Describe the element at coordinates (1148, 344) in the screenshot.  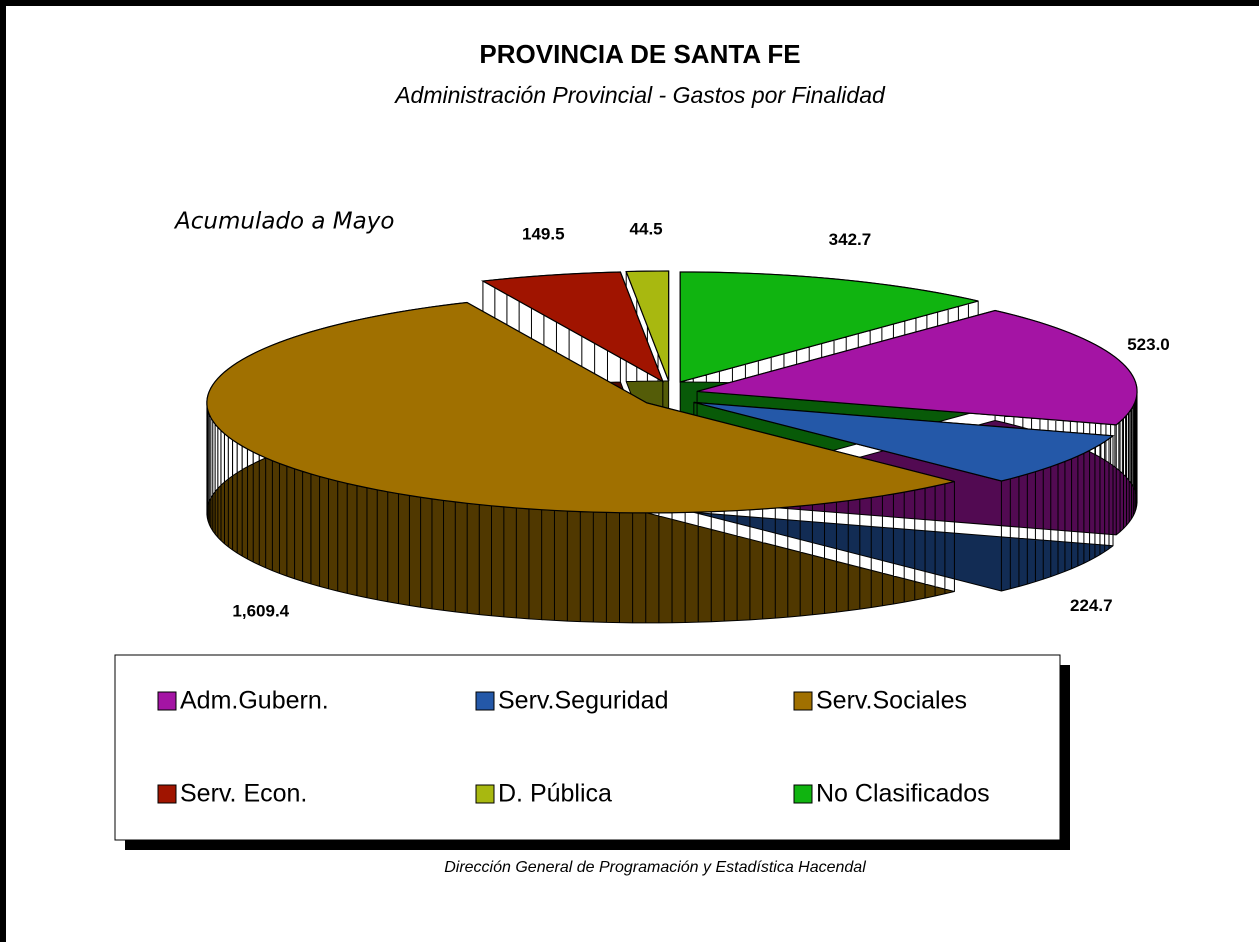
I see `data-label: 523.0` at that location.